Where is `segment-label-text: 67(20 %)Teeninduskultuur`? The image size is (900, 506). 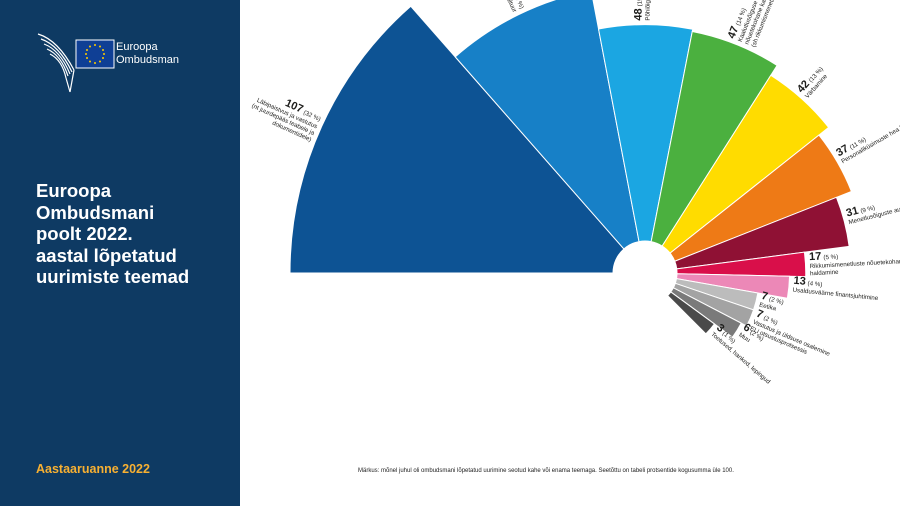 segment-label-text: 67(20 %)Teeninduskultuur is located at coordinates (510, 7).